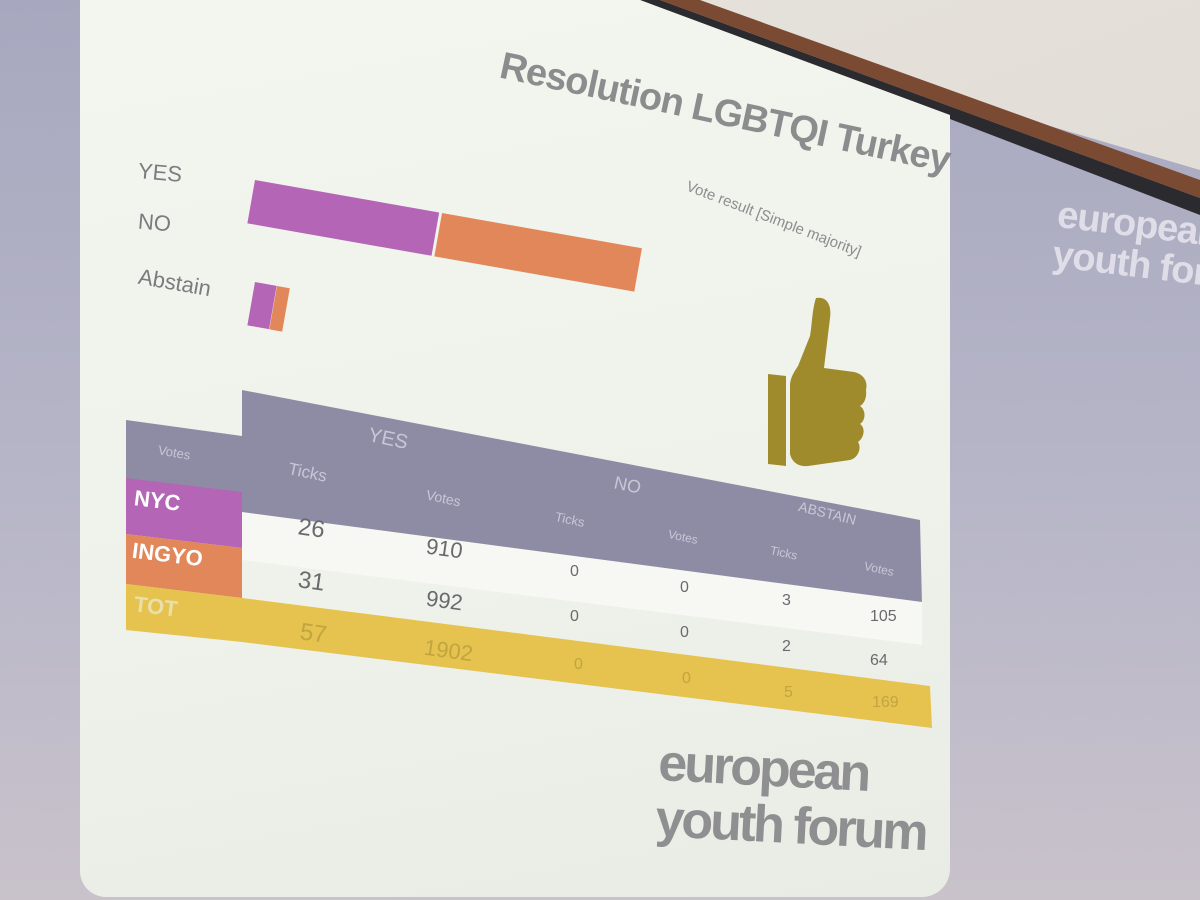 Image resolution: width=1200 pixels, height=900 pixels. Describe the element at coordinates (885, 702) in the screenshot. I see `cell-tot-abstain-votes: 169` at that location.